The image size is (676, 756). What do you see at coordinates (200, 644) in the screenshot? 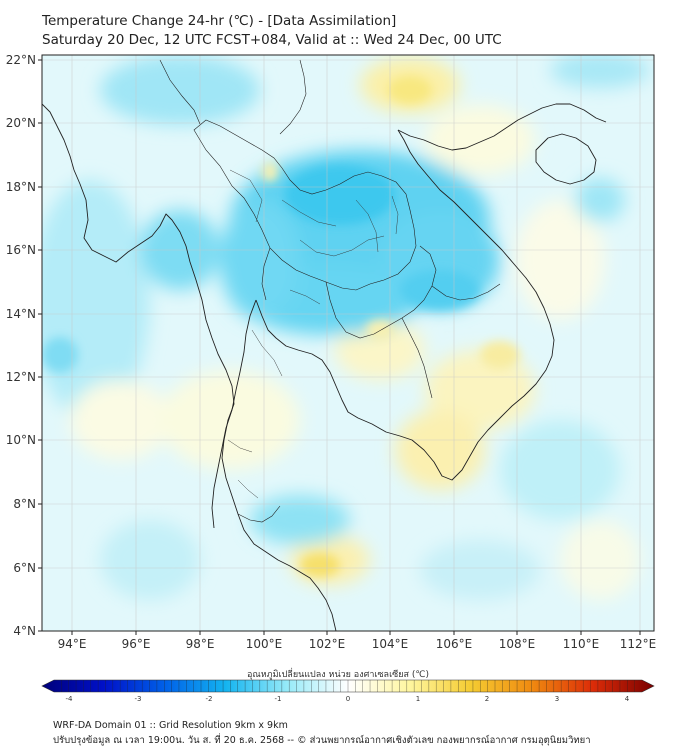
I see `lon-label-98e: 98°E` at bounding box center [200, 644].